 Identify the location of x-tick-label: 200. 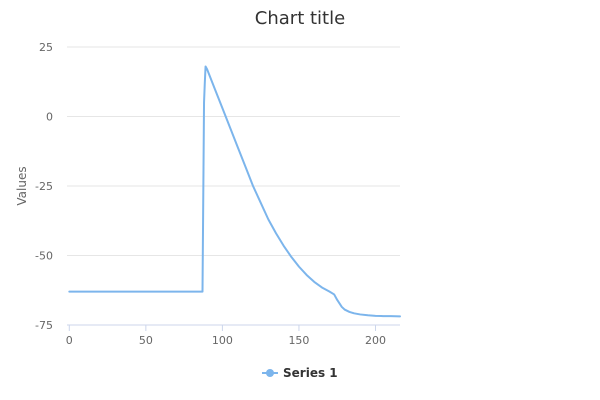
(375, 340).